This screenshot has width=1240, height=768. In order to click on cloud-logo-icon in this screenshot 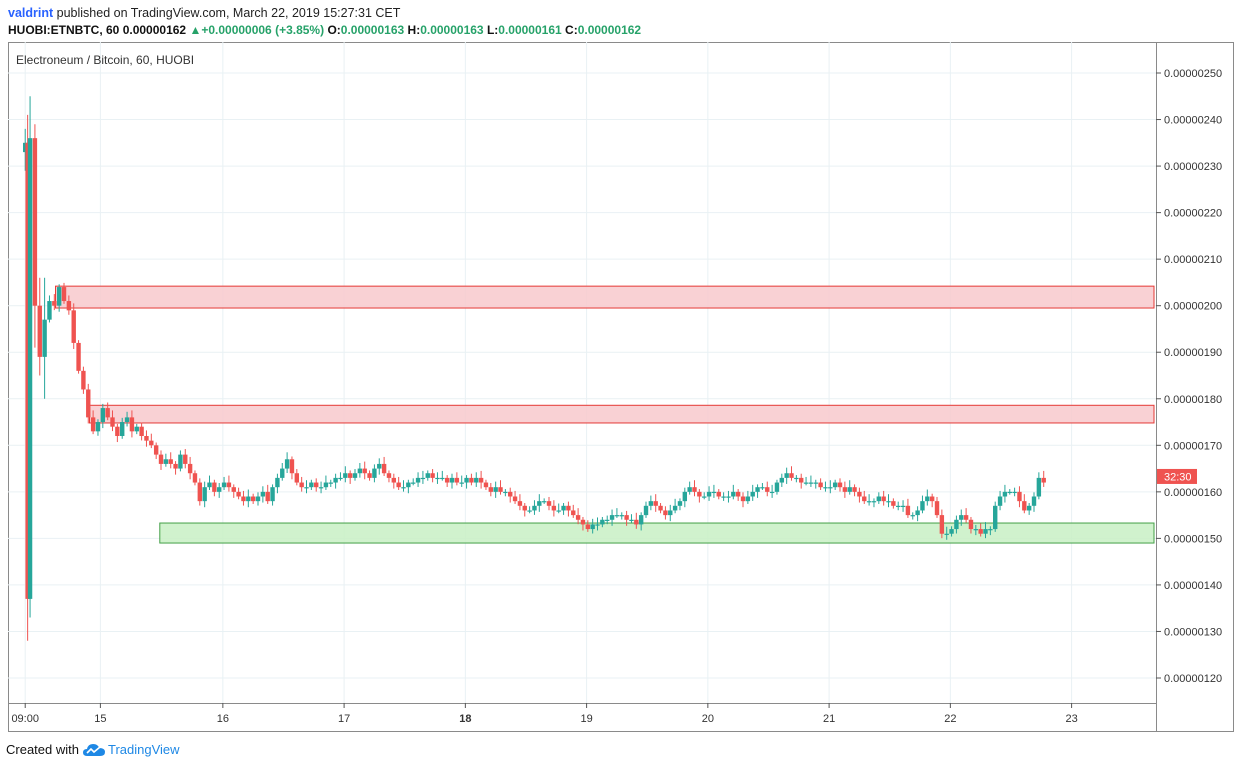, I will do `click(93, 749)`.